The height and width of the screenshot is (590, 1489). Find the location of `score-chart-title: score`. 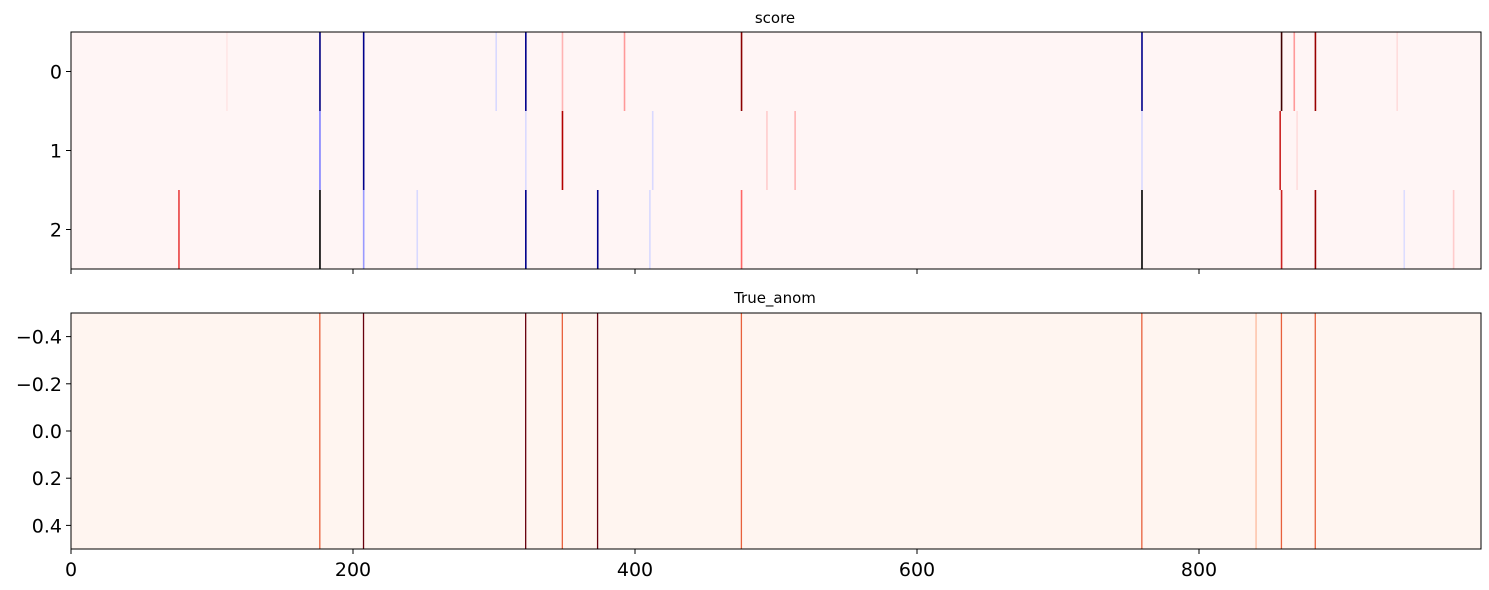

score-chart-title: score is located at coordinates (775, 18).